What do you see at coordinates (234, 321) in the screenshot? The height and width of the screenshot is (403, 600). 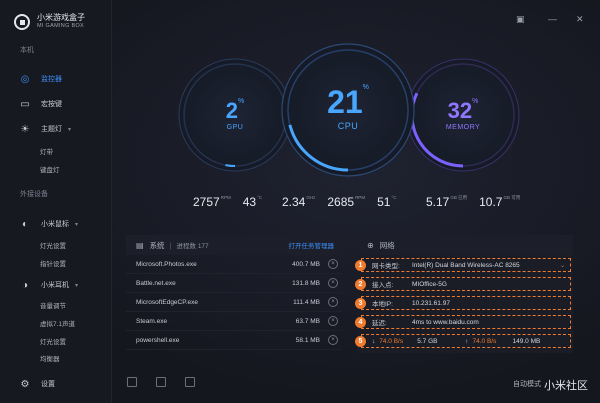 I see `table-row: Steam.exe 63.7 MB ×` at bounding box center [234, 321].